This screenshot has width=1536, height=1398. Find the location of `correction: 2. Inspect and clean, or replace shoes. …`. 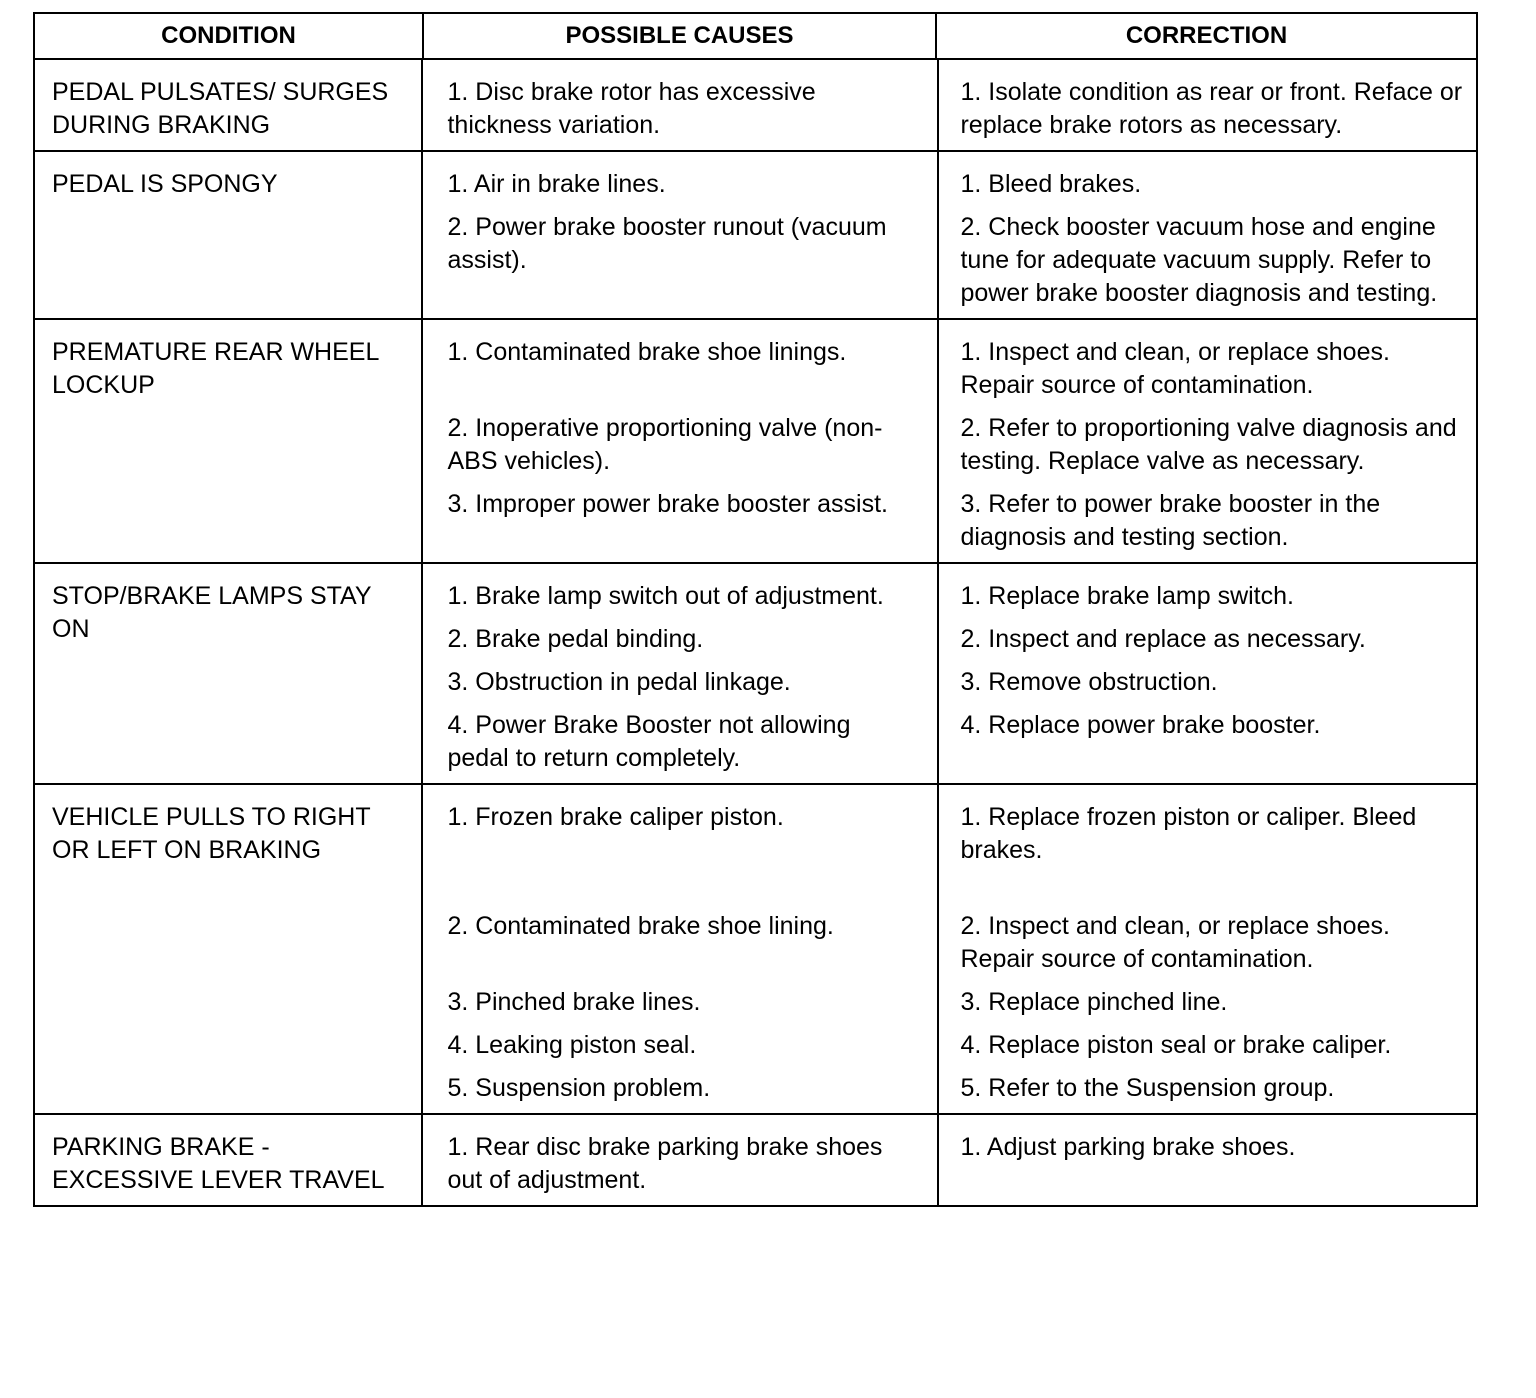

correction: 2. Inspect and clean, or replace shoes. … is located at coordinates (1175, 942).